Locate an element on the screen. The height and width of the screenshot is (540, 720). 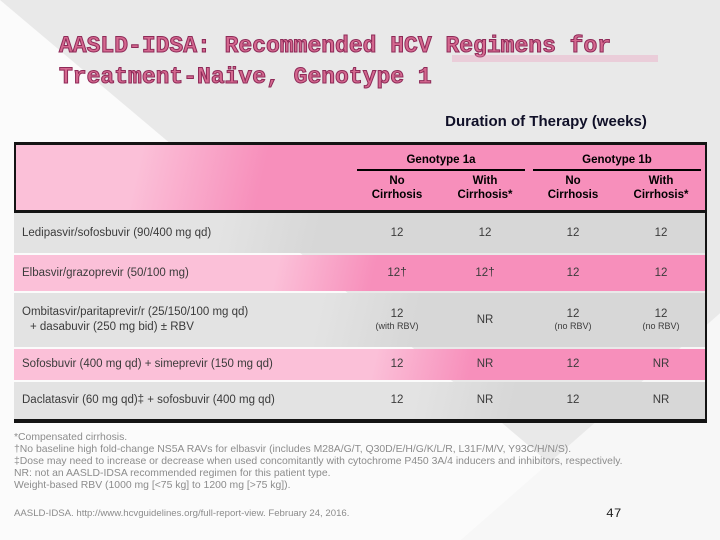
regimen-name-line2: + dasabuvir (250 mg bid) ± RBV is located at coordinates (112, 327).